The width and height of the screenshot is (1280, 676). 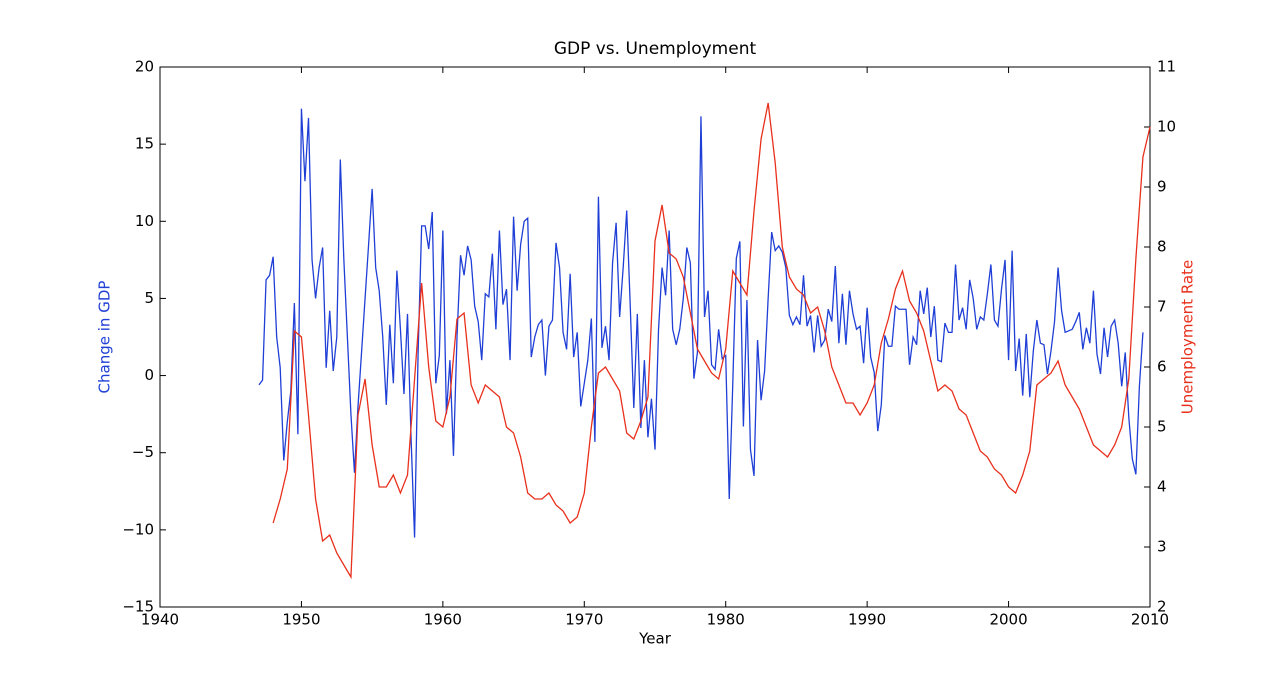 What do you see at coordinates (149, 375) in the screenshot?
I see `y-tick-label: 0` at bounding box center [149, 375].